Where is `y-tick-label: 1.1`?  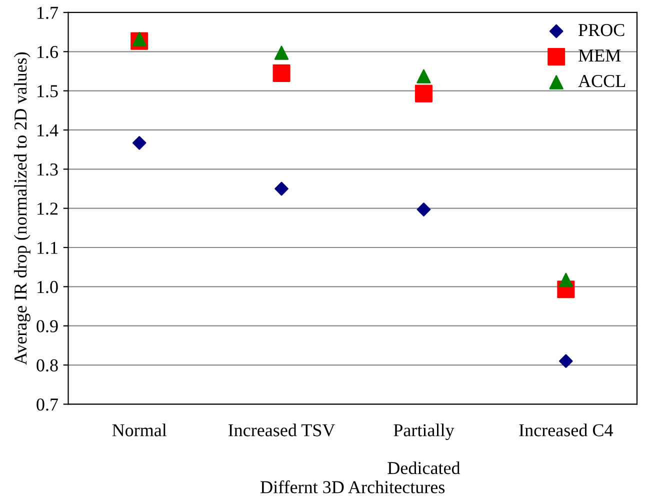 y-tick-label: 1.1 is located at coordinates (48, 248).